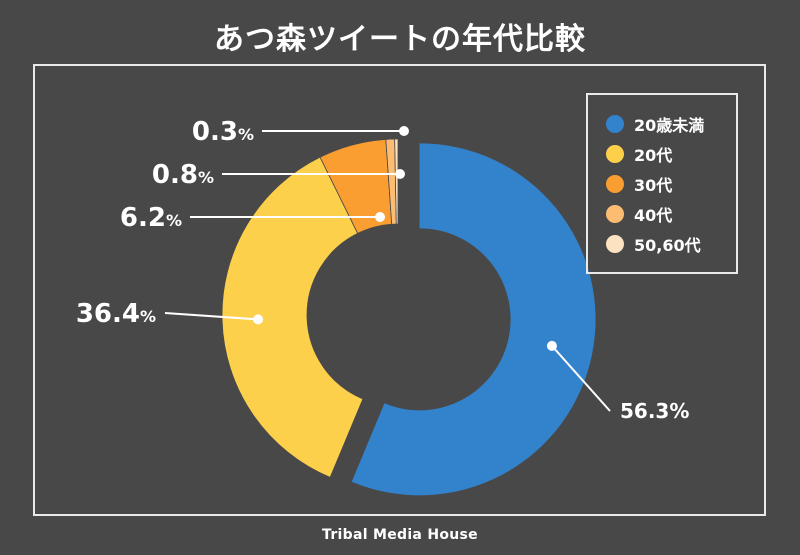 This screenshot has width=800, height=555. I want to click on legend-label-under-20: 20歳未満, so click(669, 125).